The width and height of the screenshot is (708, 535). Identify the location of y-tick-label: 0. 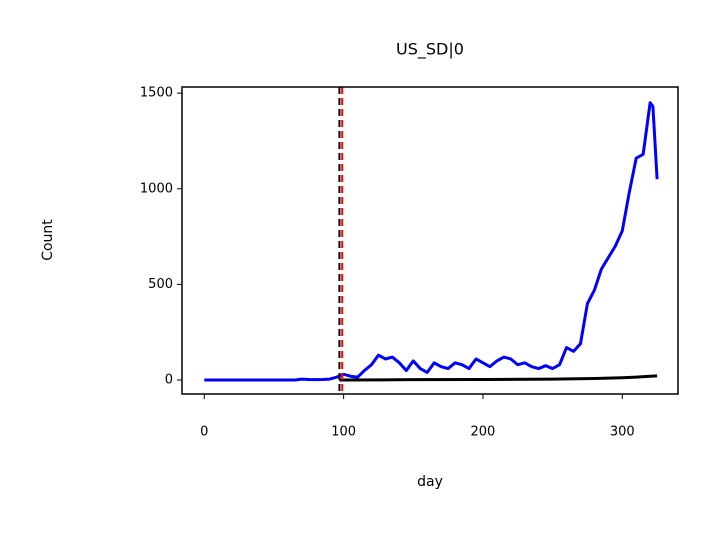
(169, 380).